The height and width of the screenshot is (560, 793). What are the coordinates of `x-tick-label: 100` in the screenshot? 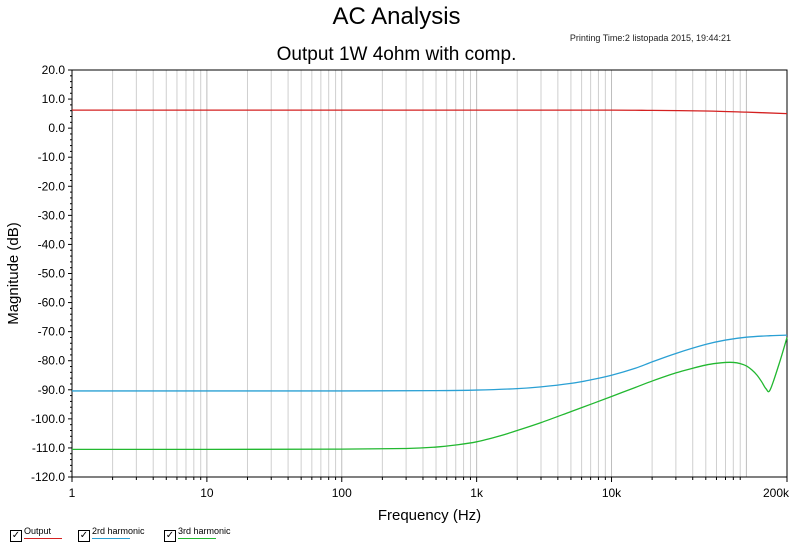 It's located at (342, 493).